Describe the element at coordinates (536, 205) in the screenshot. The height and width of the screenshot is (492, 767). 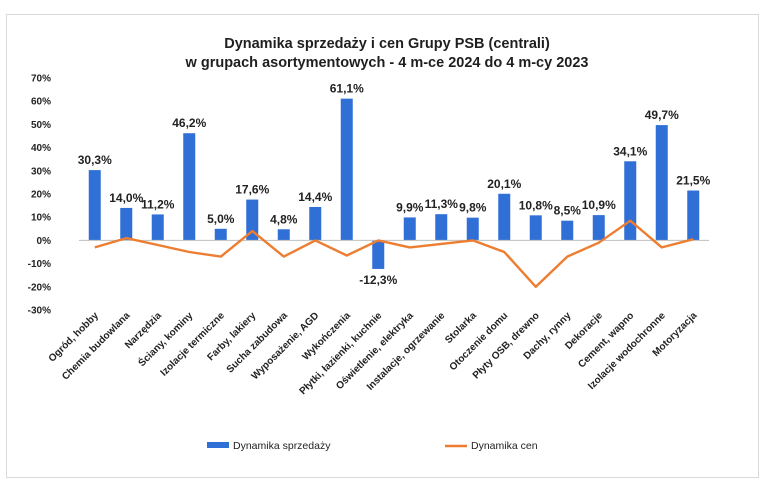
I see `bar-data-label: 10,8%` at that location.